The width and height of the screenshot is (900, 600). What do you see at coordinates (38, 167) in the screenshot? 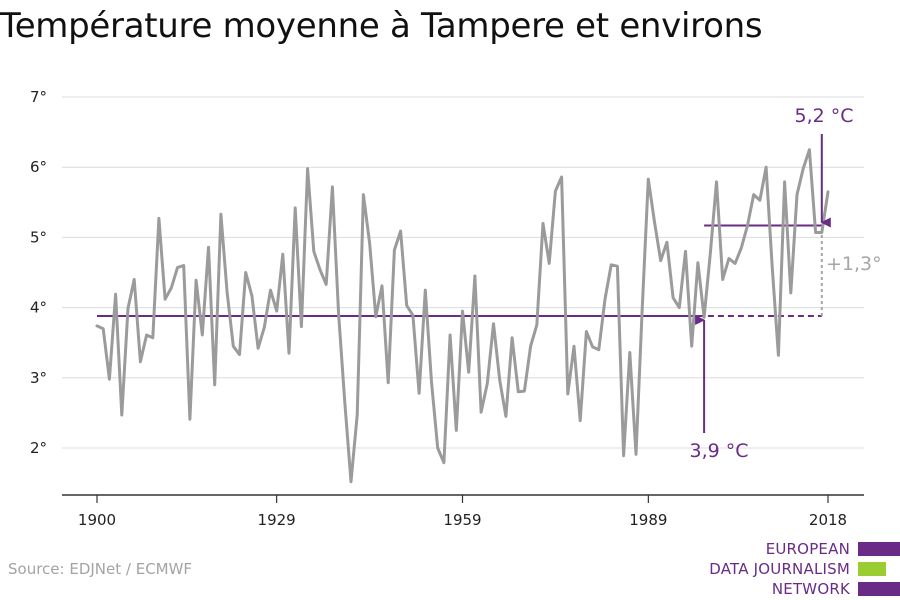
I see `y-tick-label: 6°` at bounding box center [38, 167].